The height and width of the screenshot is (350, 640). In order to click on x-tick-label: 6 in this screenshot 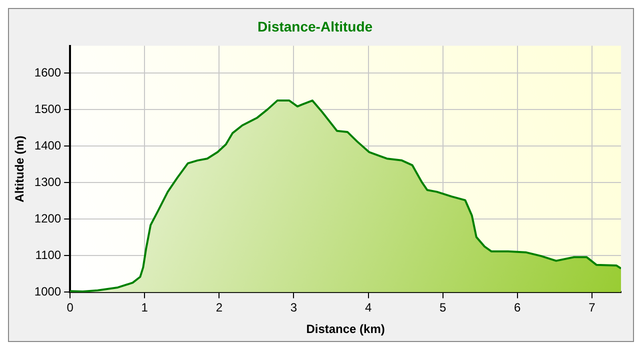, I will do `click(518, 307)`.